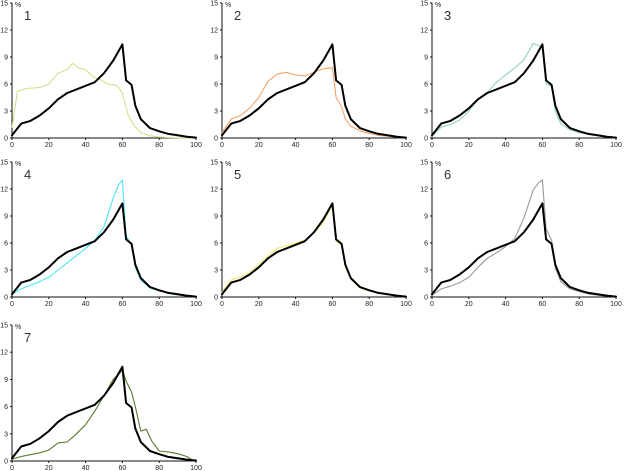 This screenshot has height=471, width=630. What do you see at coordinates (27, 15) in the screenshot?
I see `panel-number: 1` at bounding box center [27, 15].